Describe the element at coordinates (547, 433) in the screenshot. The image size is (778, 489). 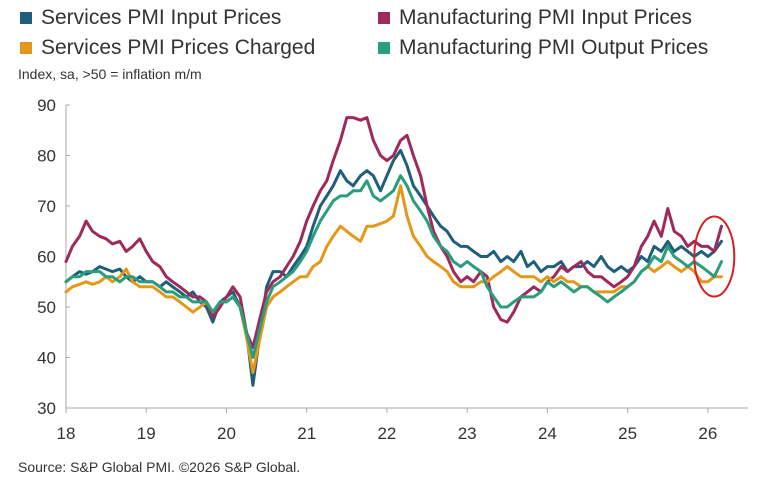
I see `x-tick-label-24: 24` at that location.